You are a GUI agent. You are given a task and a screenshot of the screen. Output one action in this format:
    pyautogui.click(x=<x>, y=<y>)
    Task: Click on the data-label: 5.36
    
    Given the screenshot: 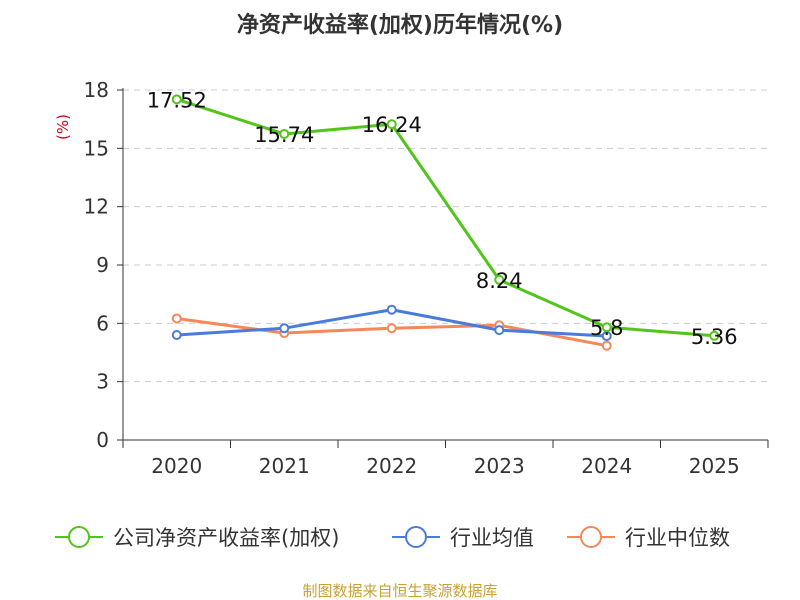 What is the action you would take?
    pyautogui.click(x=714, y=337)
    